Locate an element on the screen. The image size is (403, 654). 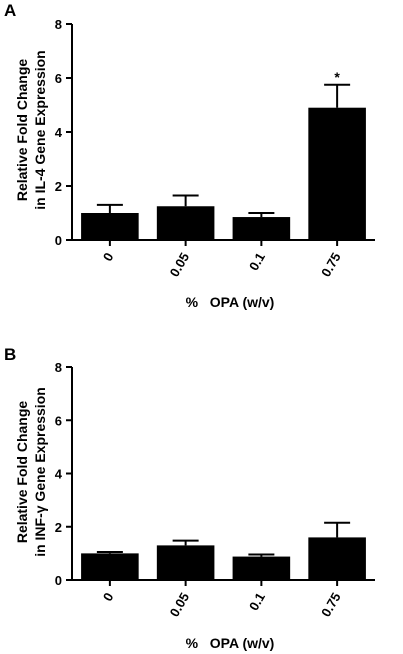
panel-a-xlabel: % OPA (w/v) is located at coordinates (230, 302).